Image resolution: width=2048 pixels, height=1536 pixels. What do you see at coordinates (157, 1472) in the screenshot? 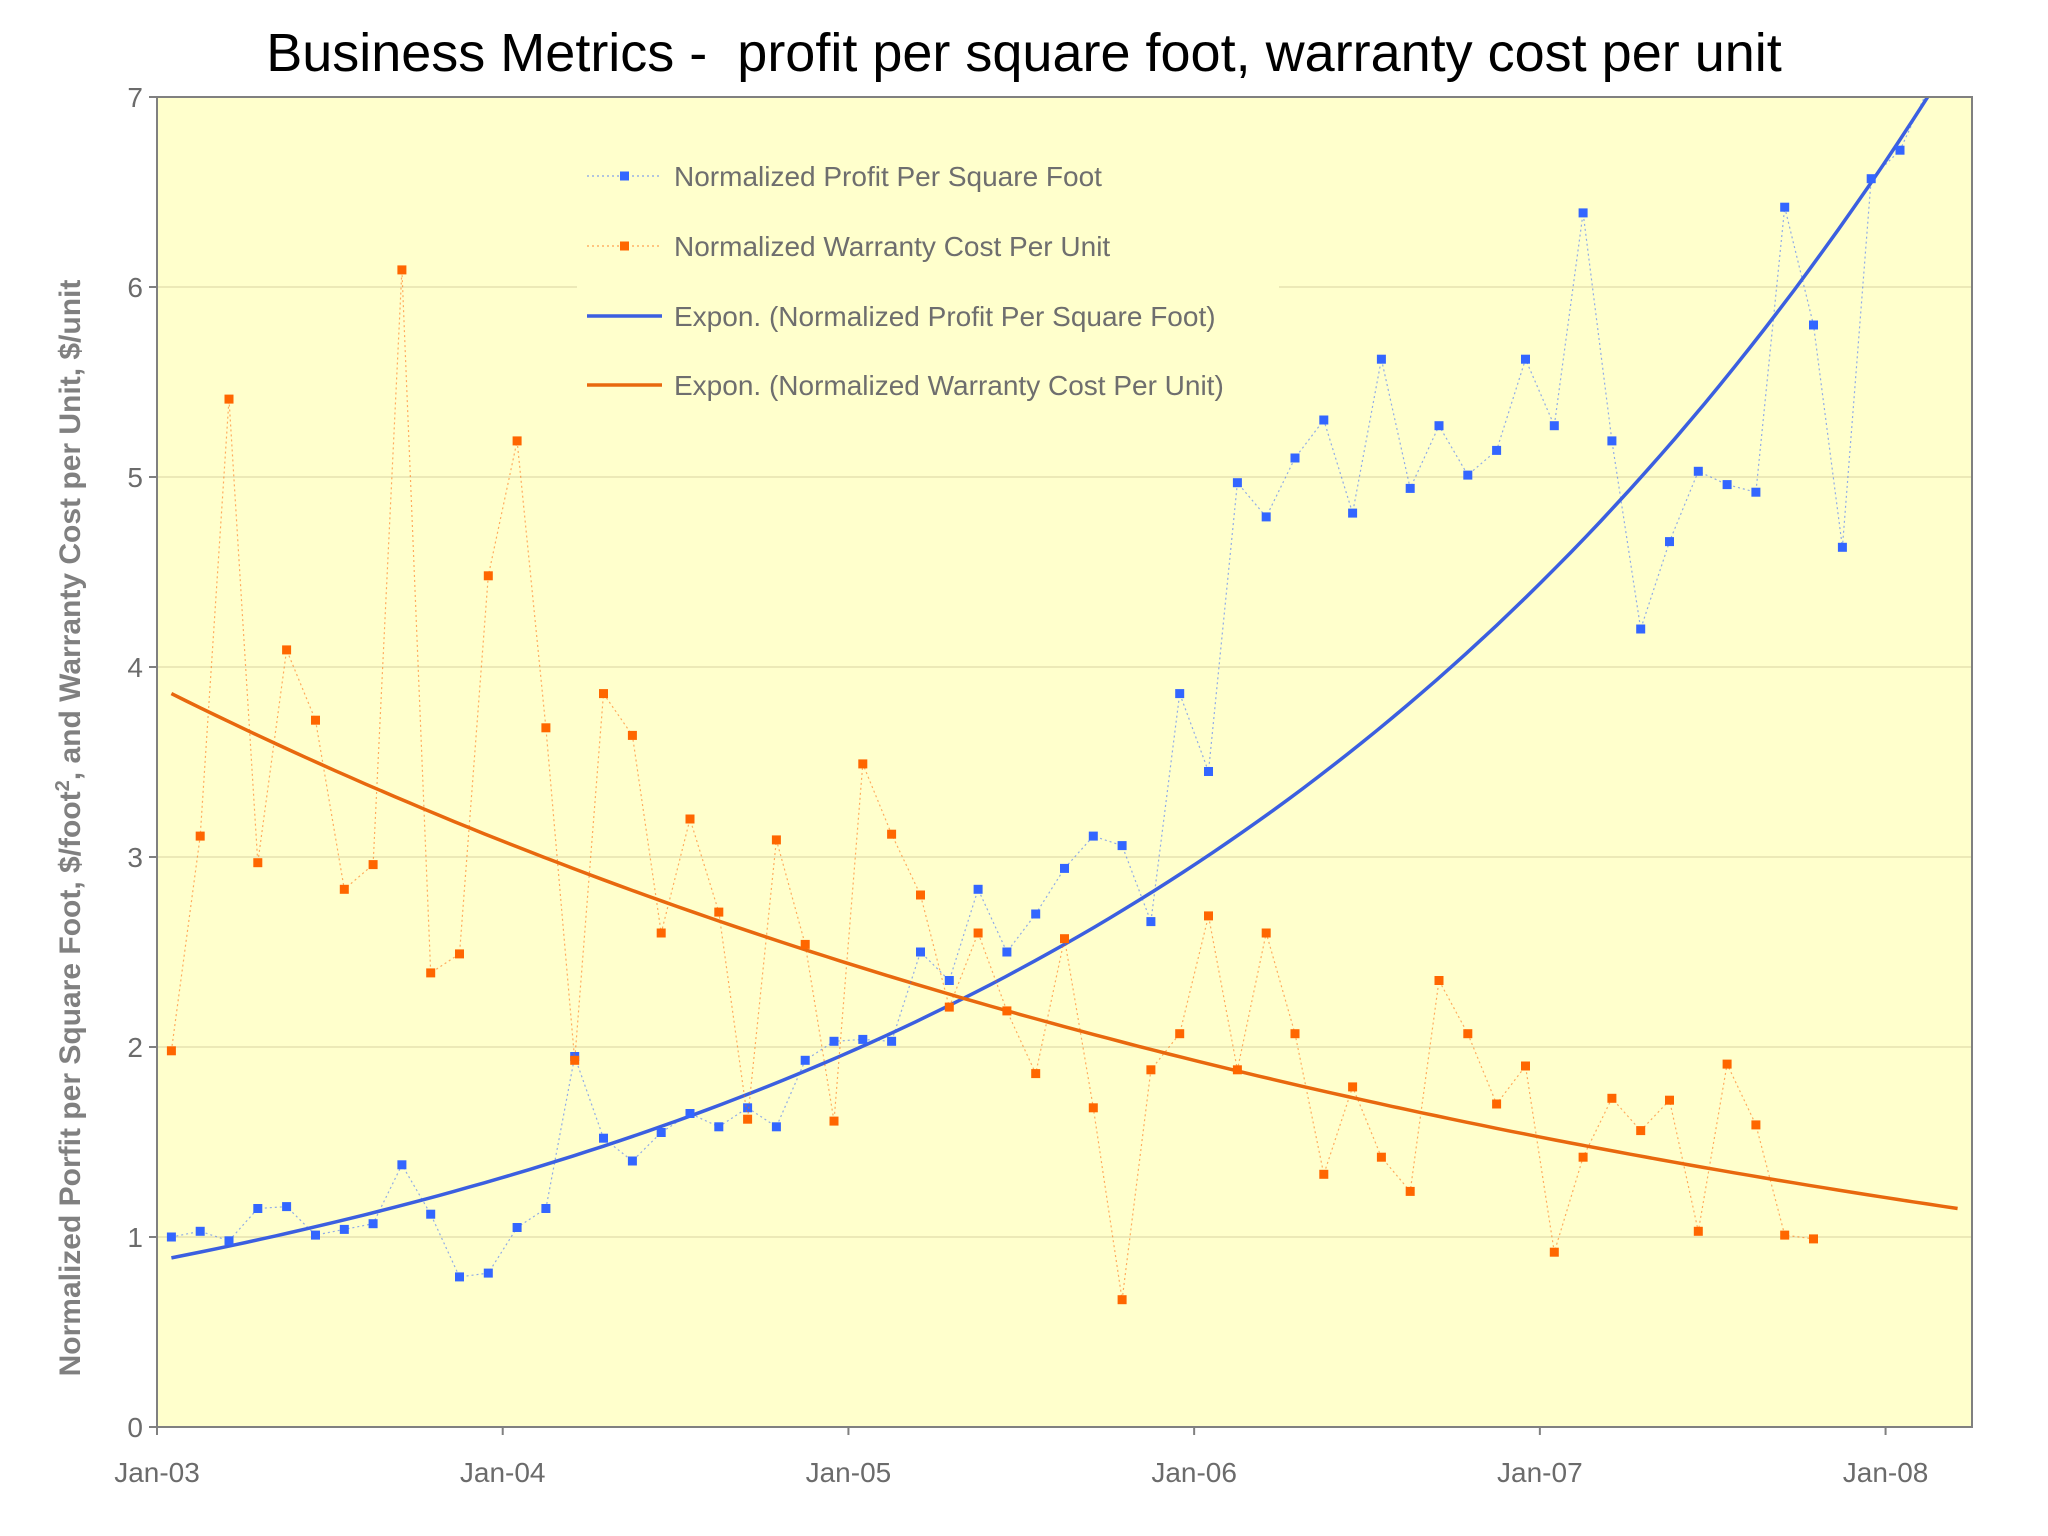
I see `x-tick-label: Jan-03` at bounding box center [157, 1472].